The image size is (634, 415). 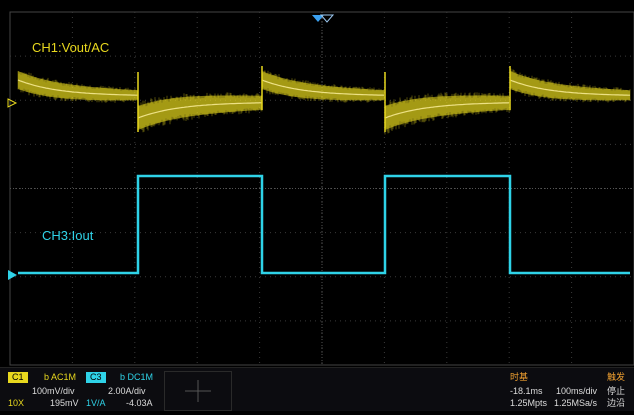 What do you see at coordinates (616, 377) in the screenshot?
I see `trigger-title: 触发` at bounding box center [616, 377].